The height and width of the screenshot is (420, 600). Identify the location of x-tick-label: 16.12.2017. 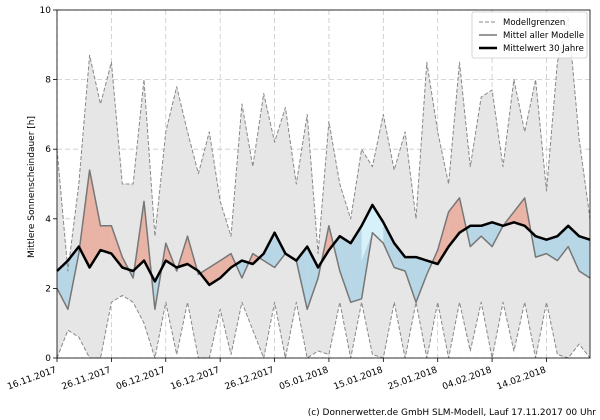
(195, 378).